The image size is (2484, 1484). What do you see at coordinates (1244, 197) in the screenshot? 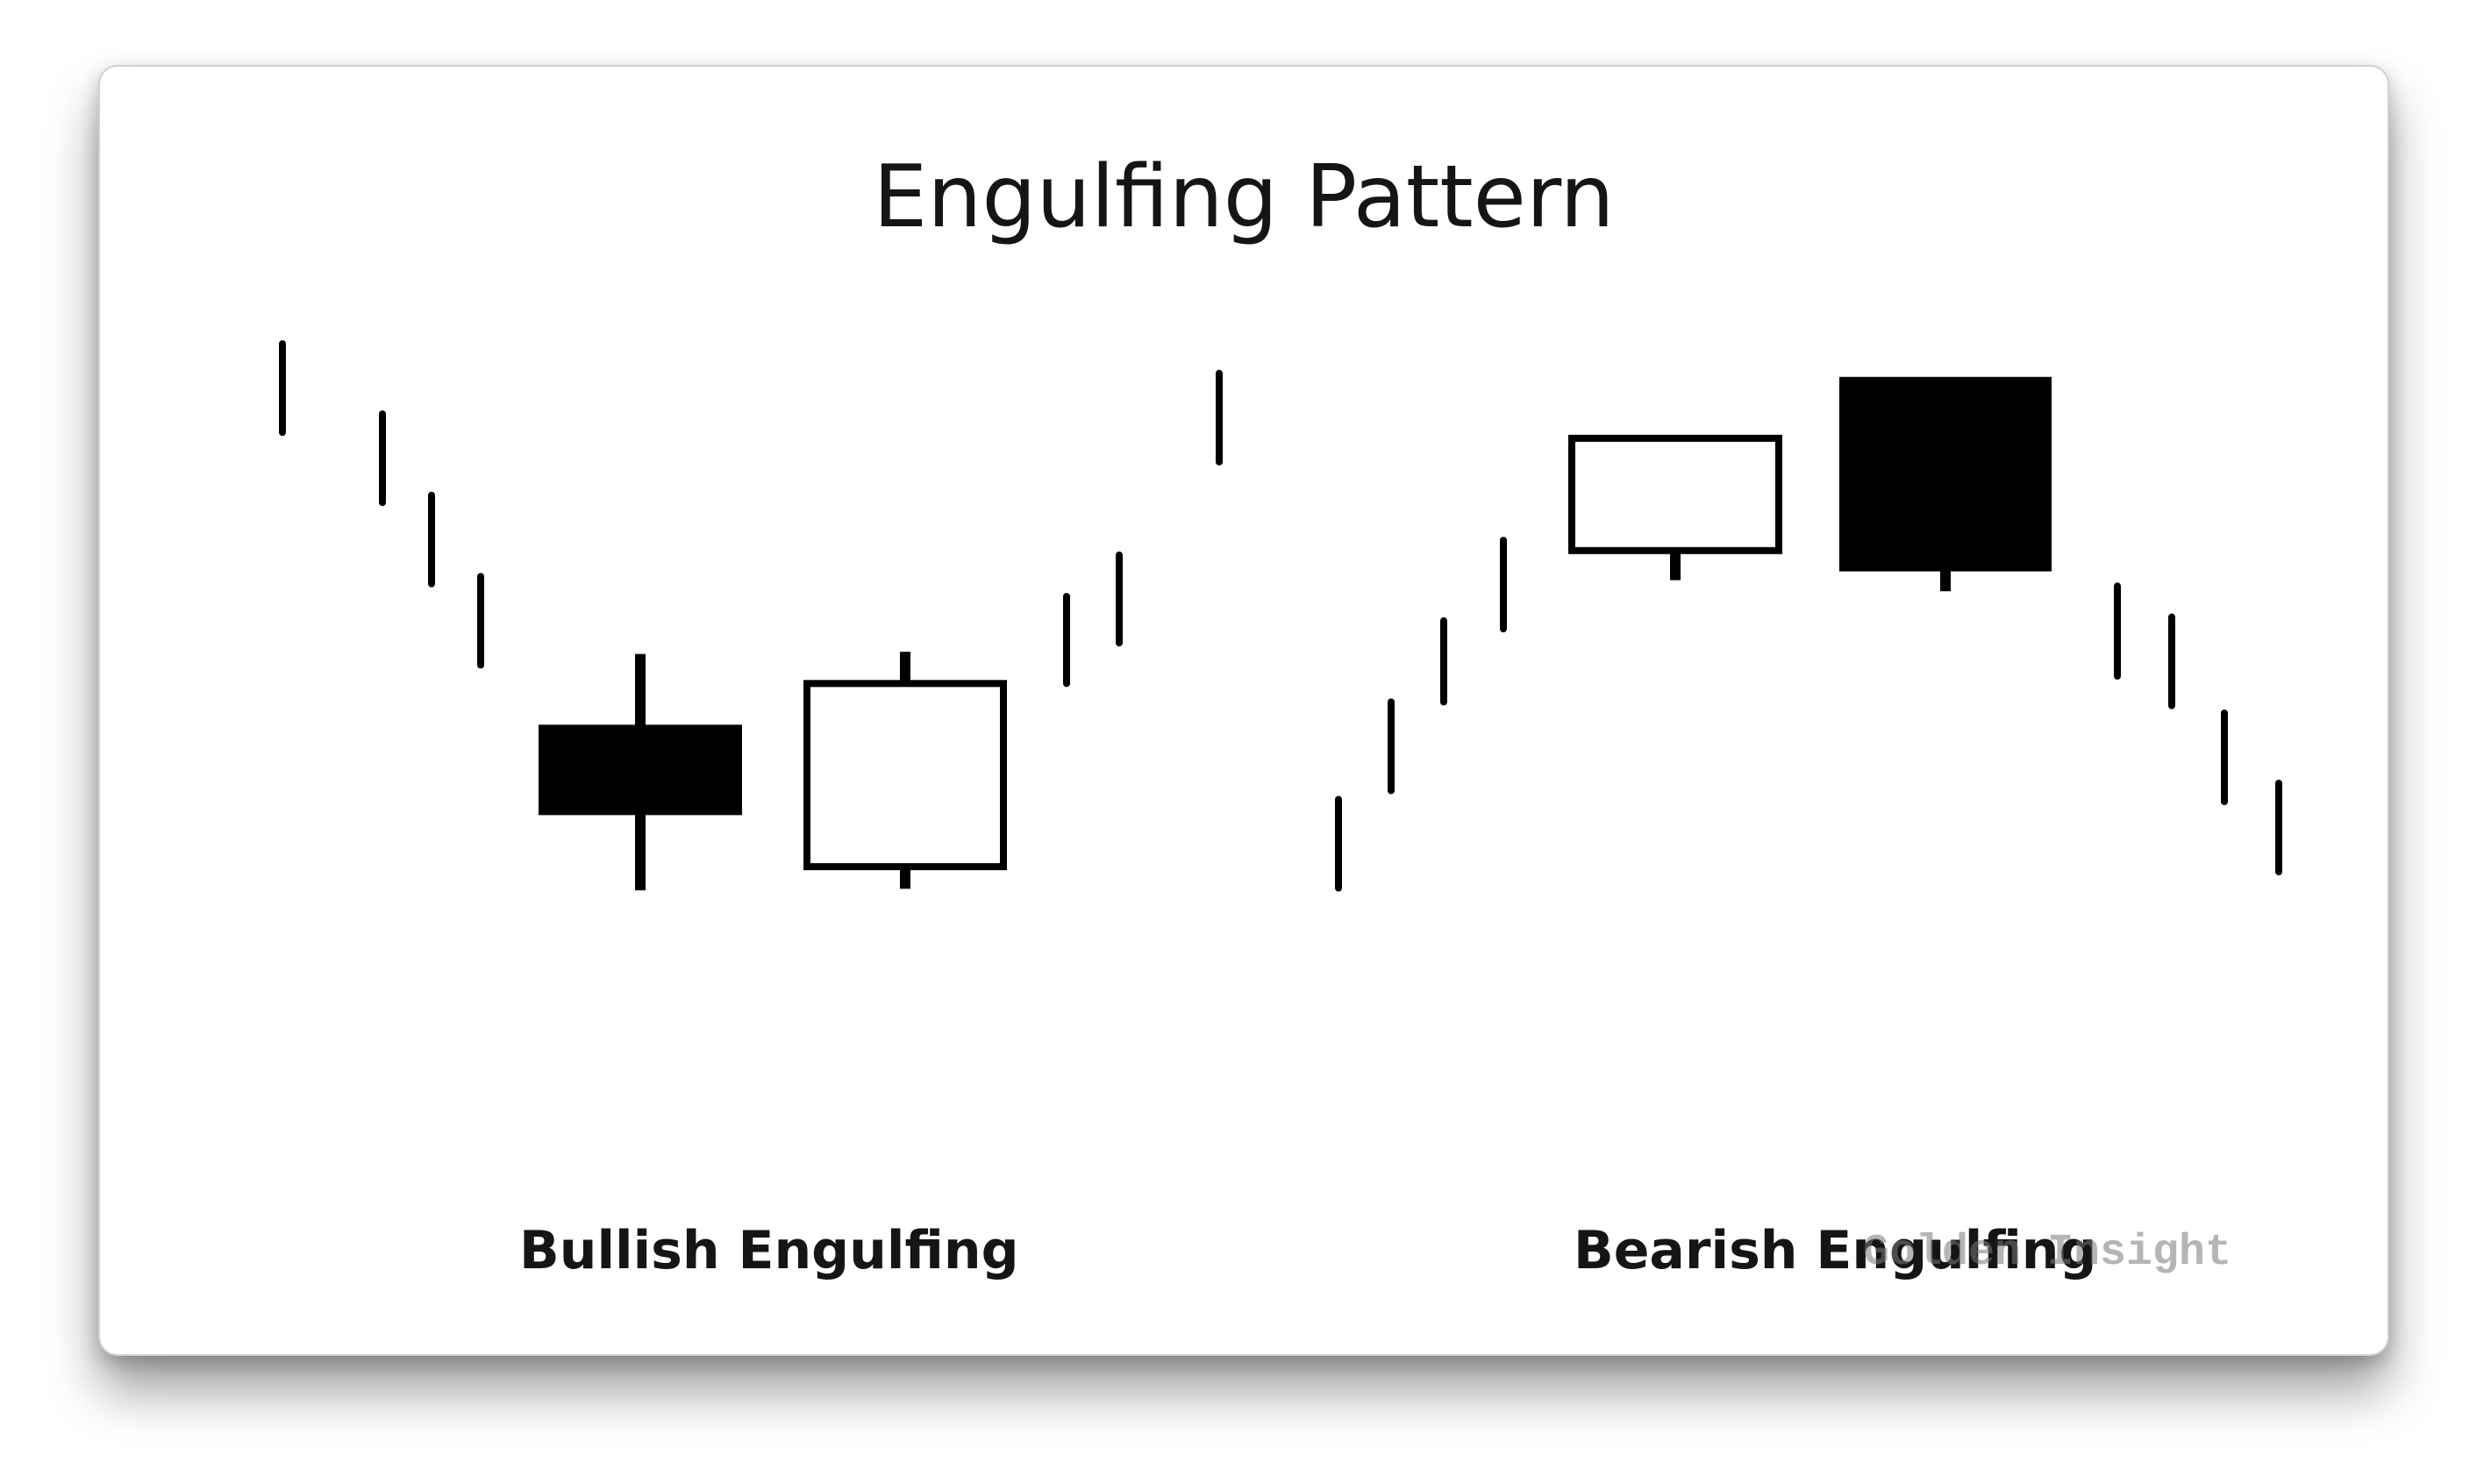
I see `diagram-title: Engulfing Pattern` at bounding box center [1244, 197].